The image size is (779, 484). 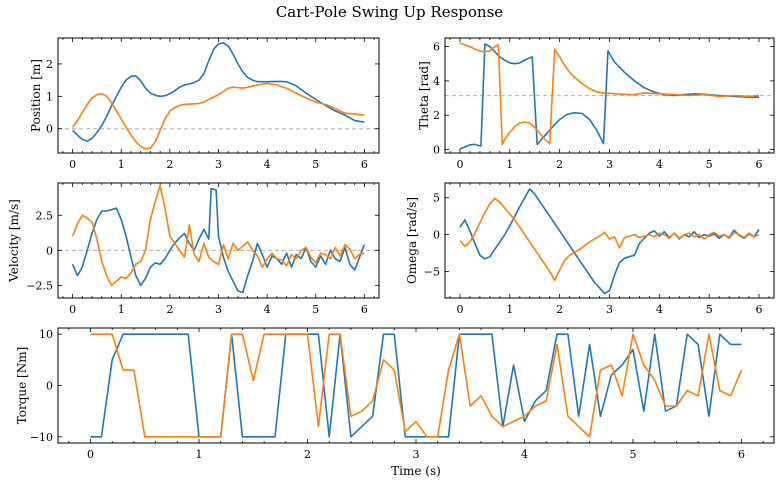 What do you see at coordinates (389, 12) in the screenshot?
I see `figure-title: Cart-Pole Swing Up Response` at bounding box center [389, 12].